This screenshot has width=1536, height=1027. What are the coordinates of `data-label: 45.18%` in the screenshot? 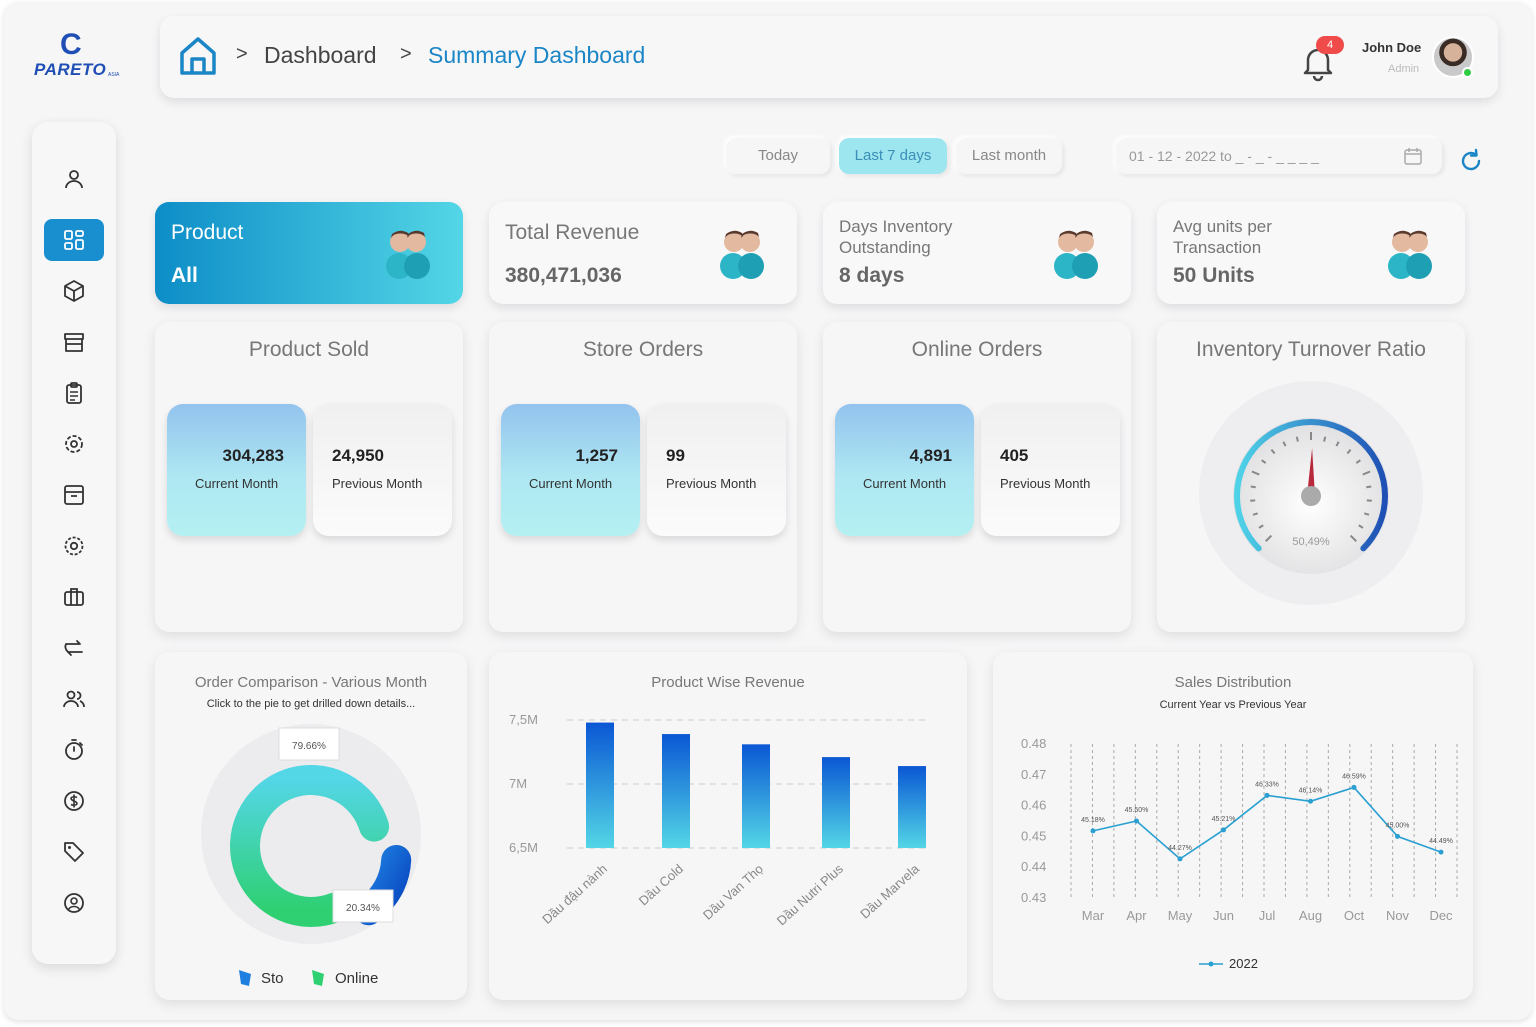 It's located at (1093, 820).